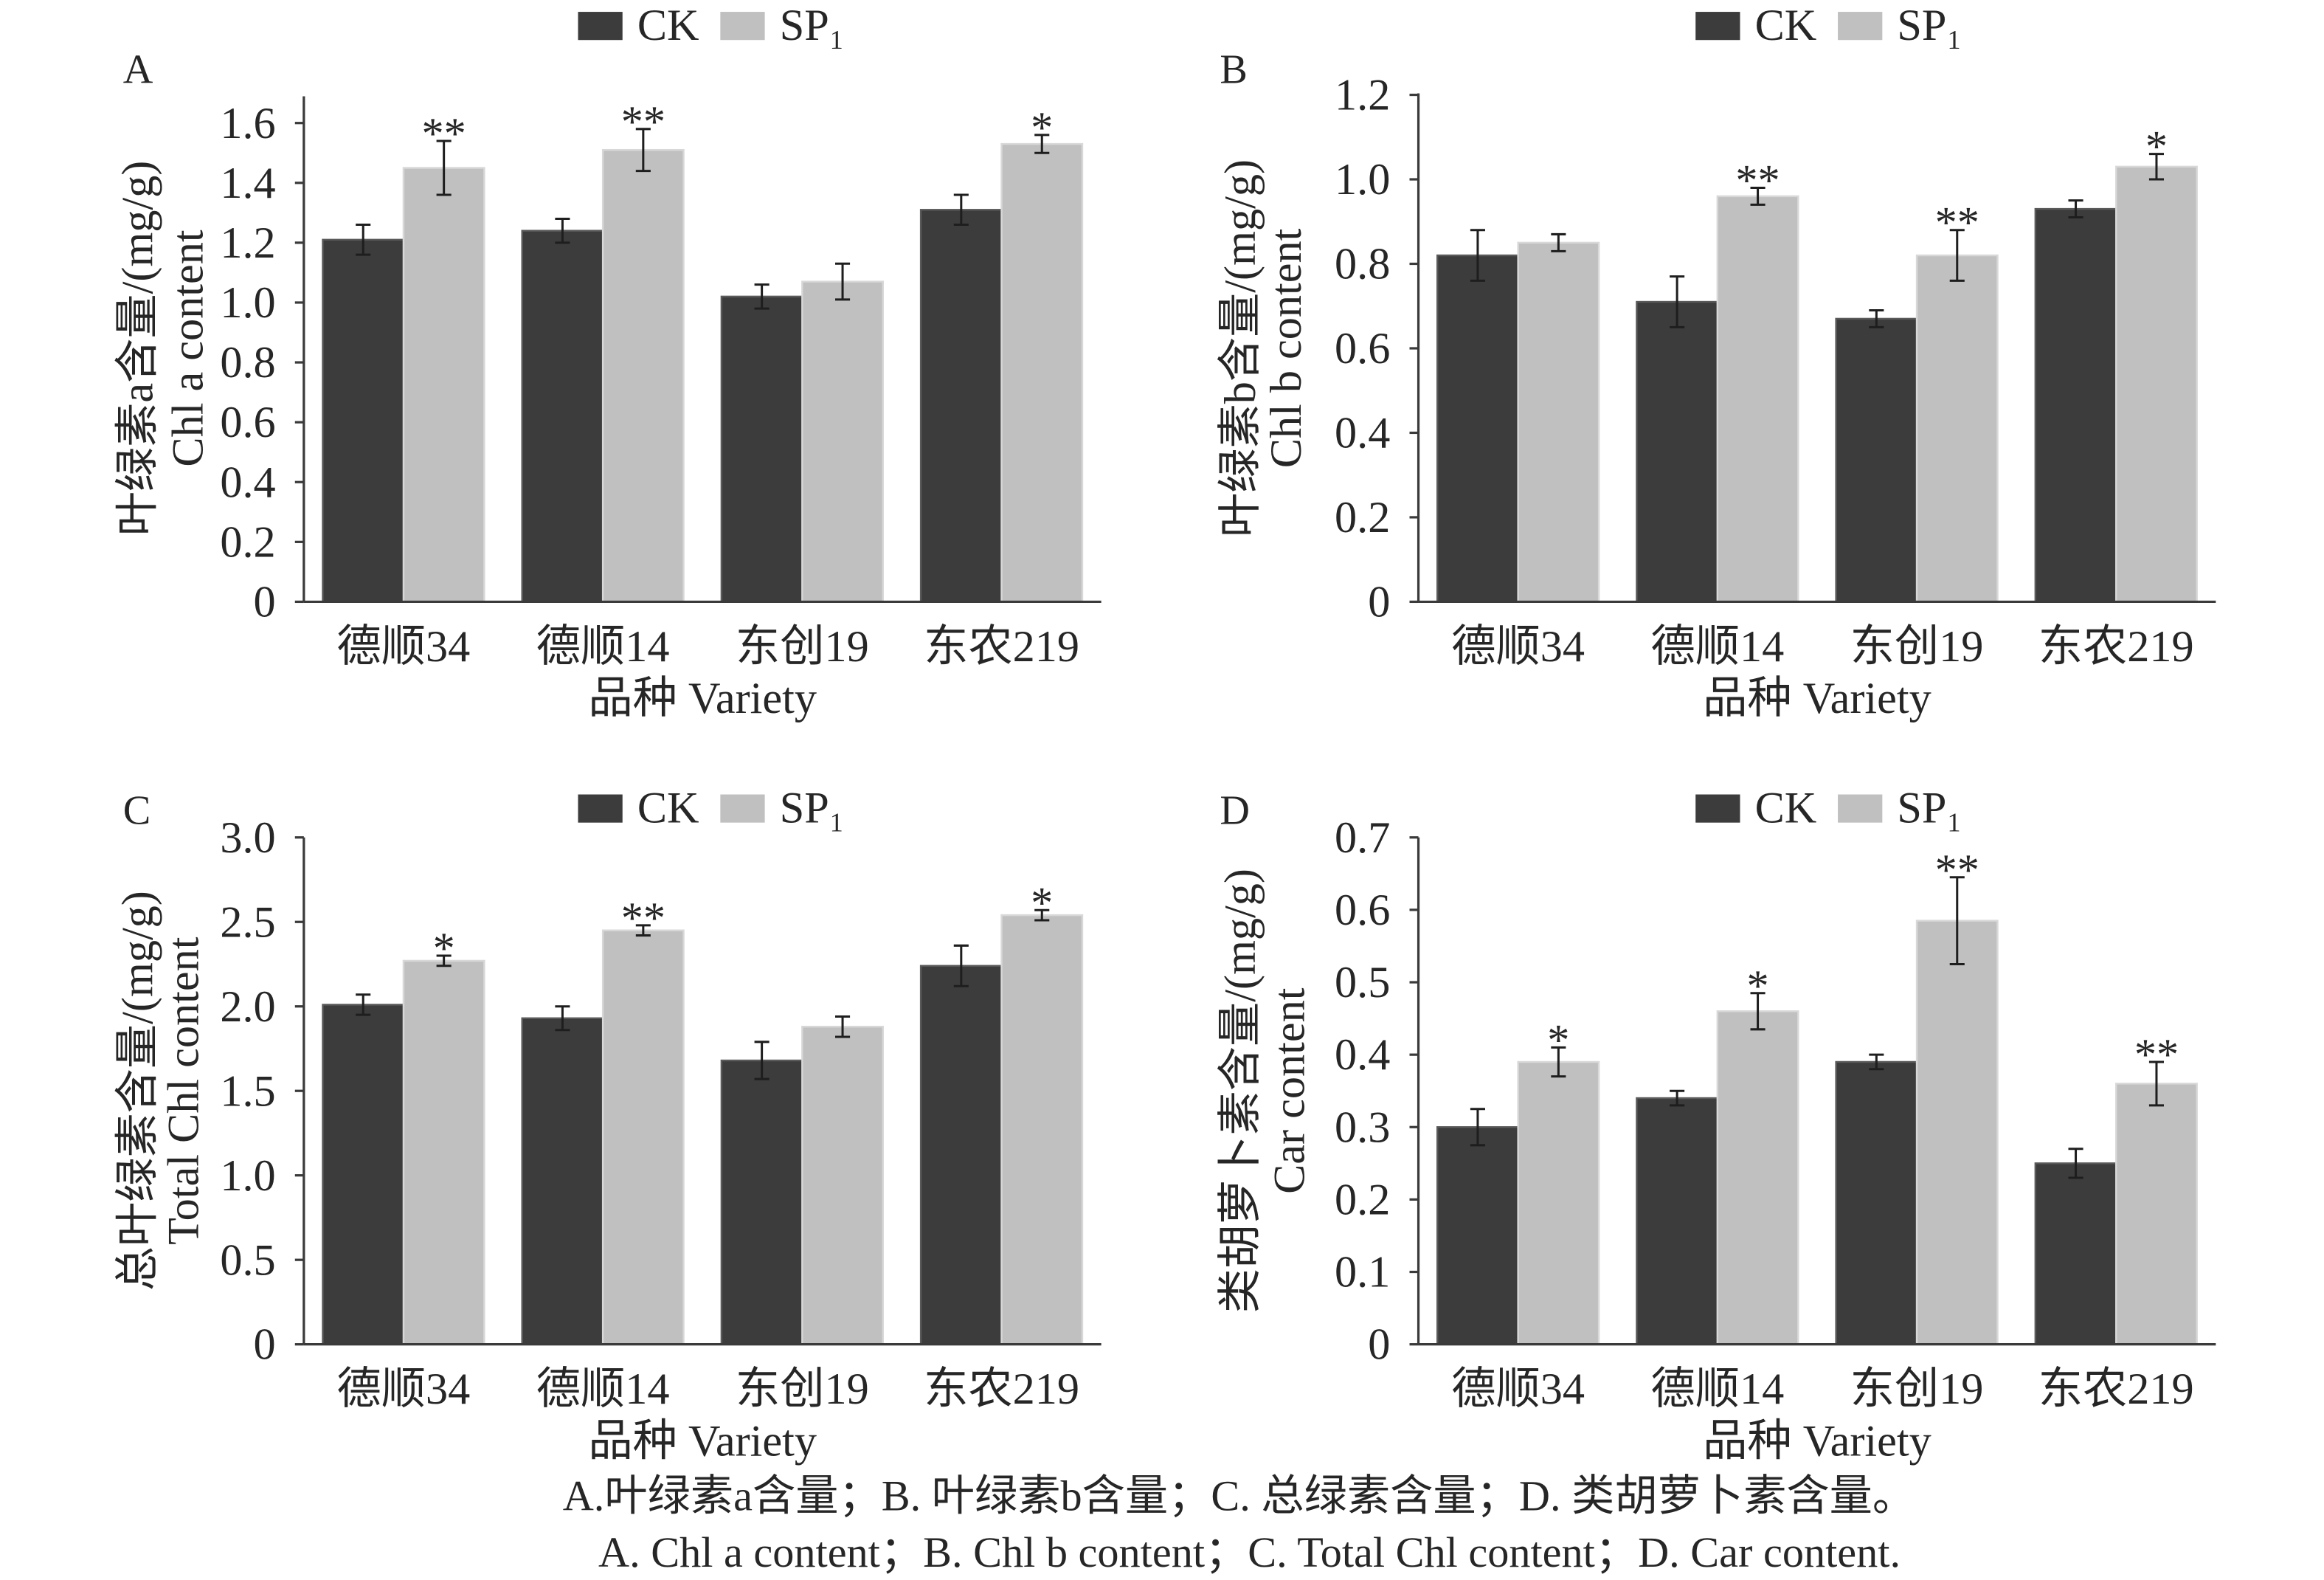 This screenshot has width=2324, height=1580. Describe the element at coordinates (247, 1176) in the screenshot. I see `y-tick-label-c-2: 1.0` at that location.